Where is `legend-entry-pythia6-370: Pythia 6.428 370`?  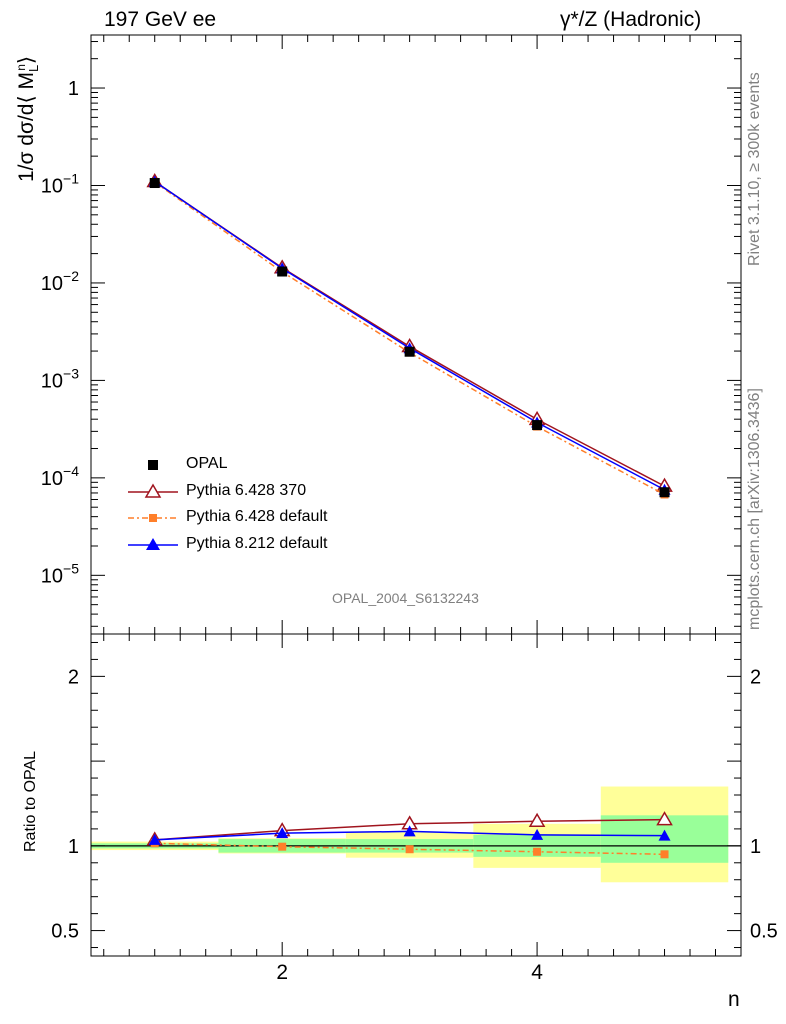 legend-entry-pythia6-370: Pythia 6.428 370 is located at coordinates (252, 492).